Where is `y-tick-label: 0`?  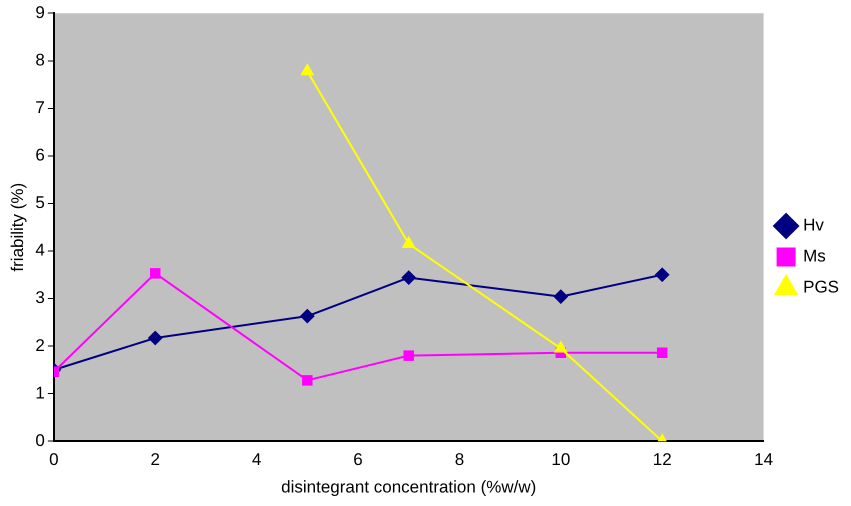
y-tick-label: 0 is located at coordinates (40, 440).